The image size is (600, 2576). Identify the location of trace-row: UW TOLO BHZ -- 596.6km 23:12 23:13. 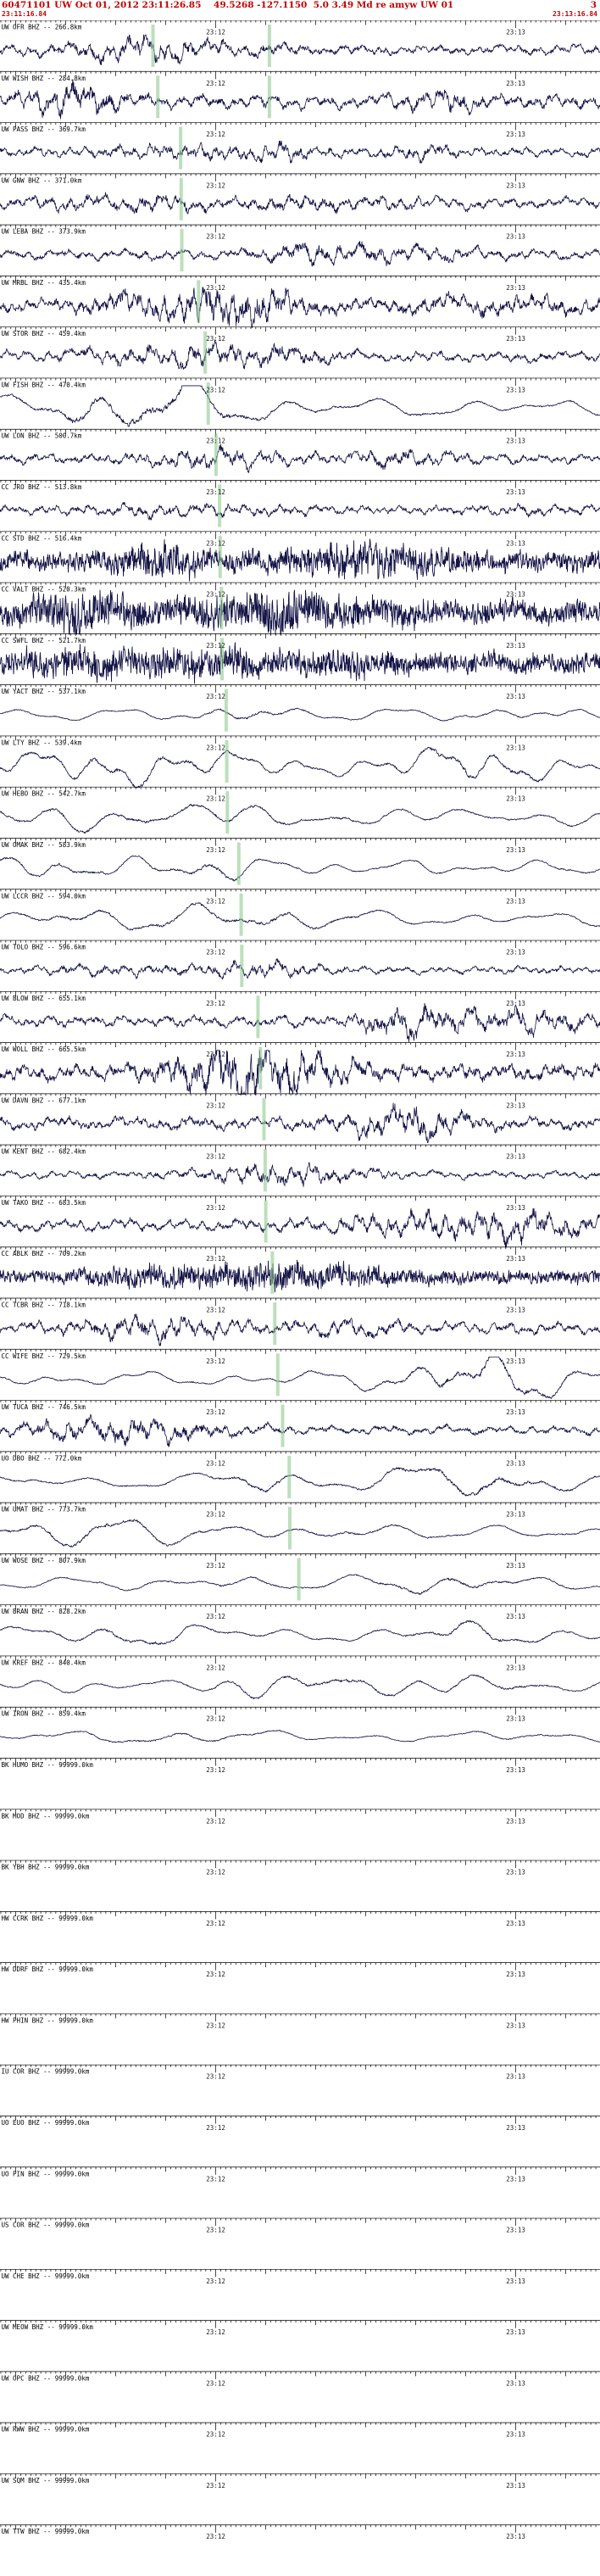
(300, 964).